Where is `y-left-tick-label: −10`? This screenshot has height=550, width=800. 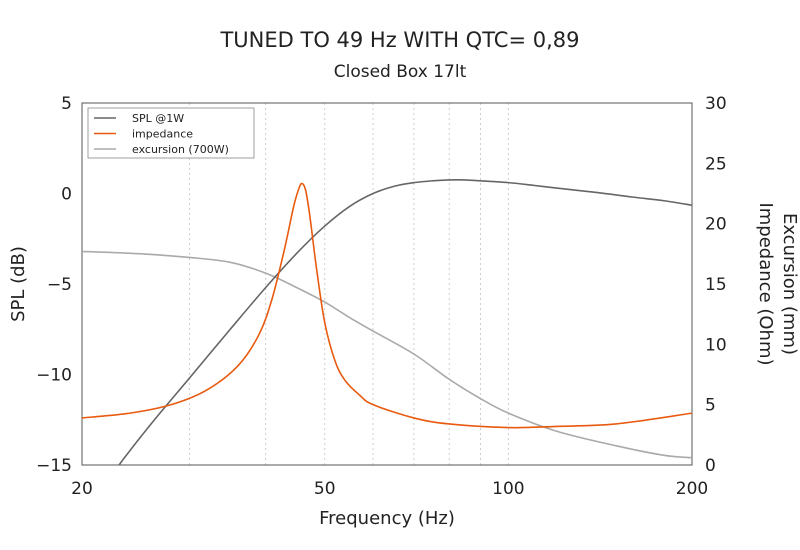 y-left-tick-label: −10 is located at coordinates (54, 376).